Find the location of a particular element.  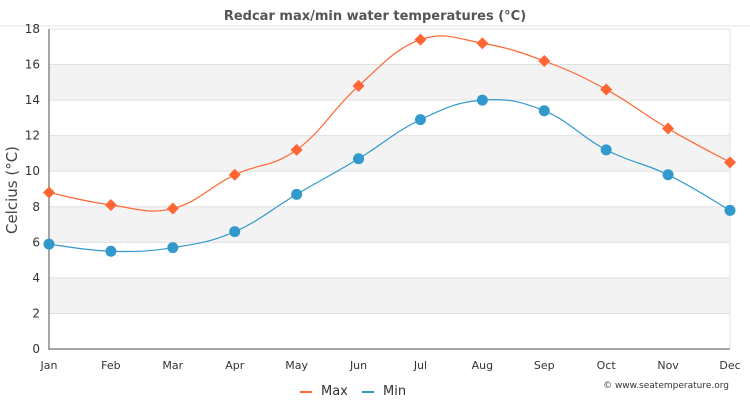

legend-label-max: Max is located at coordinates (334, 391).